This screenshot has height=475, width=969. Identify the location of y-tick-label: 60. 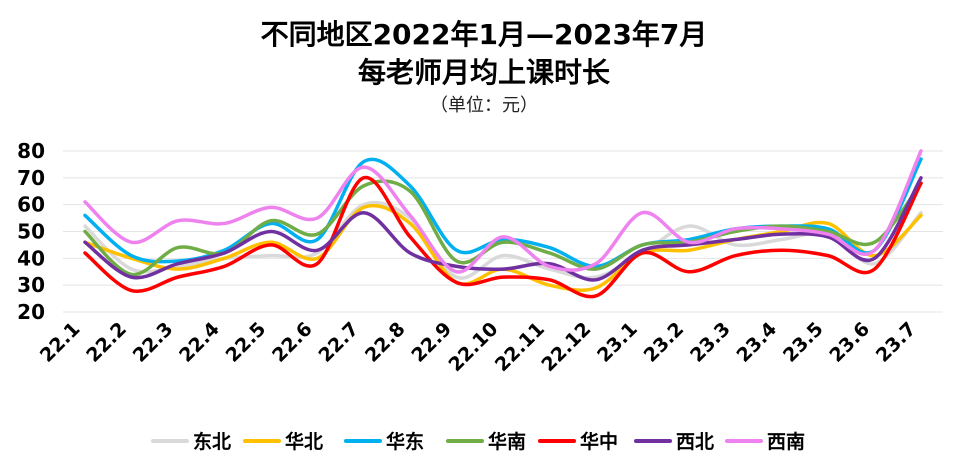
(31, 205).